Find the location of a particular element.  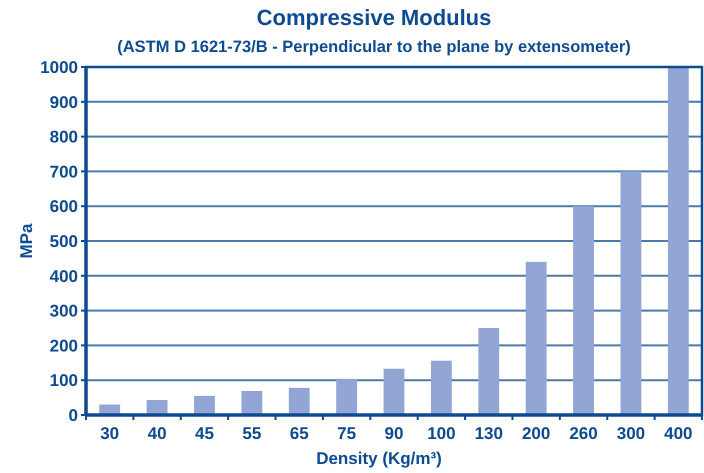

x-tick-label: 65 is located at coordinates (299, 433).